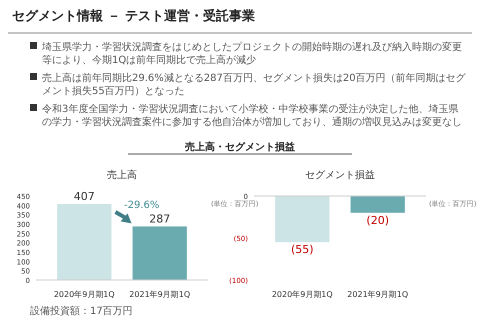  Describe the element at coordinates (251, 53) in the screenshot. I see `text: 埼玉県学力・学習状況調査をはじめとしたプロジェクトの開始時期の遅れ及び納入時期の変更等により、今期1Qは前年同期比で売上高が減少` at that location.